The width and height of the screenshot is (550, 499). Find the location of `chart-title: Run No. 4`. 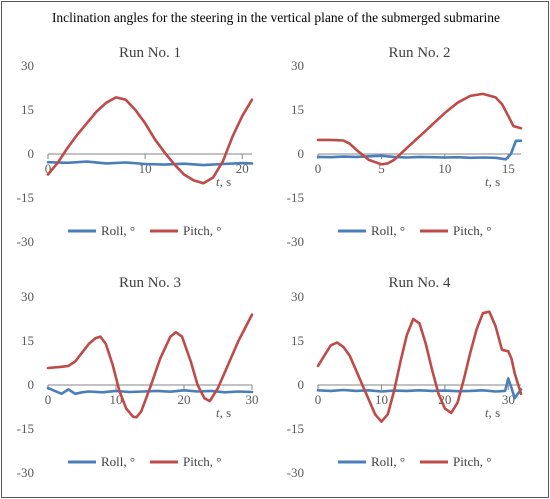

chart-title: Run No. 4 is located at coordinates (419, 283).